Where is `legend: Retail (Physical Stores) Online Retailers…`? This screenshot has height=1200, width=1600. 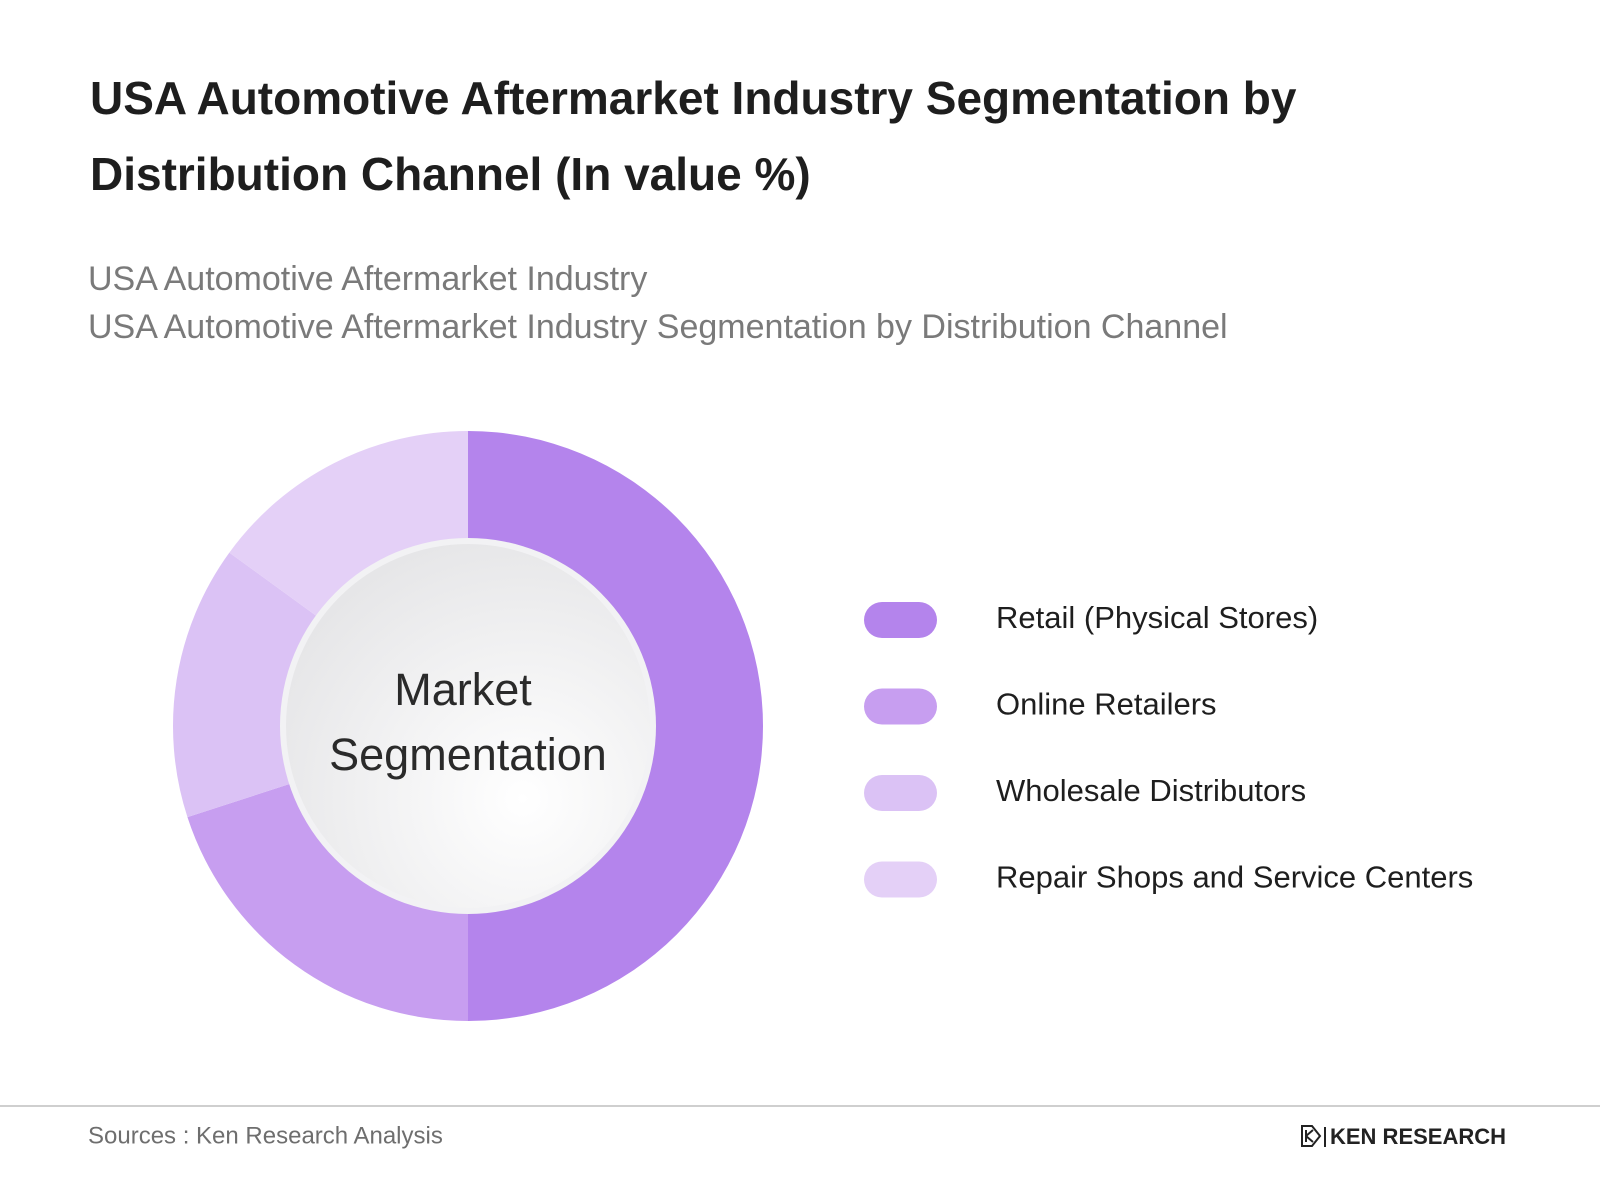
legend: Retail (Physical Stores) Online Retailers… is located at coordinates (1168, 749).